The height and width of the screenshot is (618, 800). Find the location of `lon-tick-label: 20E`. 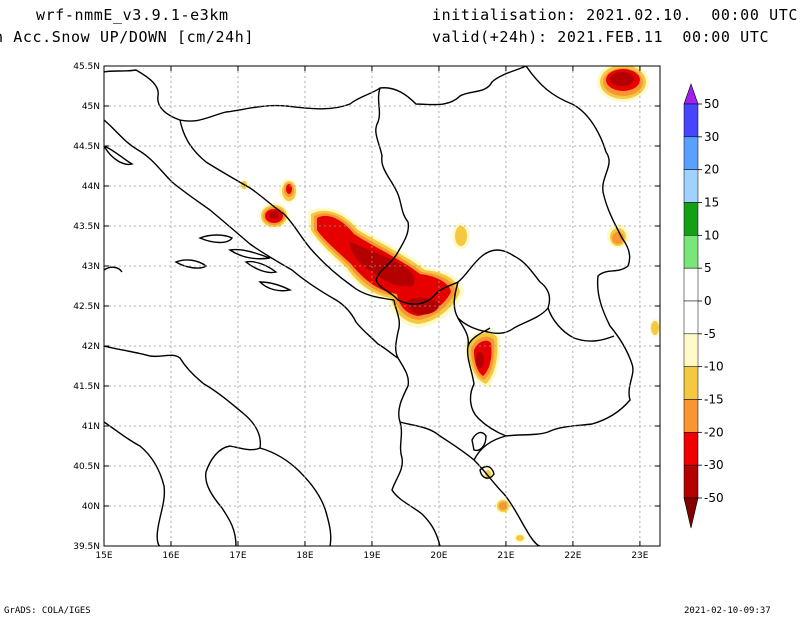

lon-tick-label: 20E is located at coordinates (438, 556).